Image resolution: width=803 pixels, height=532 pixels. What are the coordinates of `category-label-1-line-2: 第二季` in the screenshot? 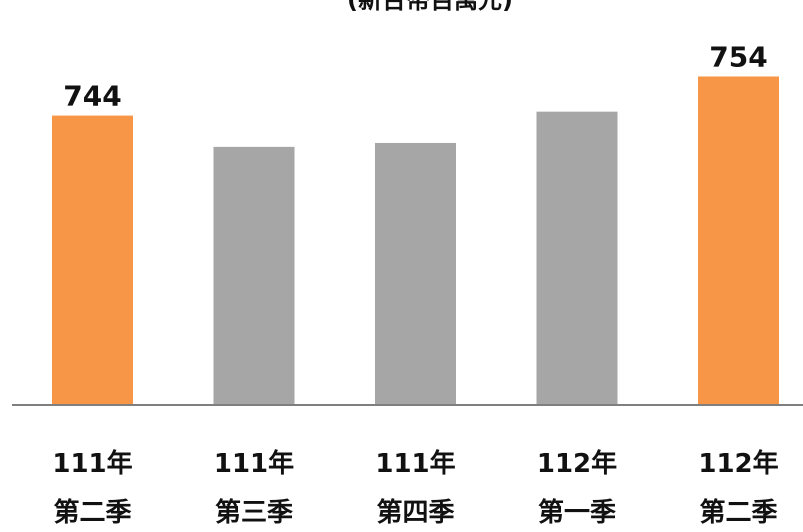 It's located at (92, 512).